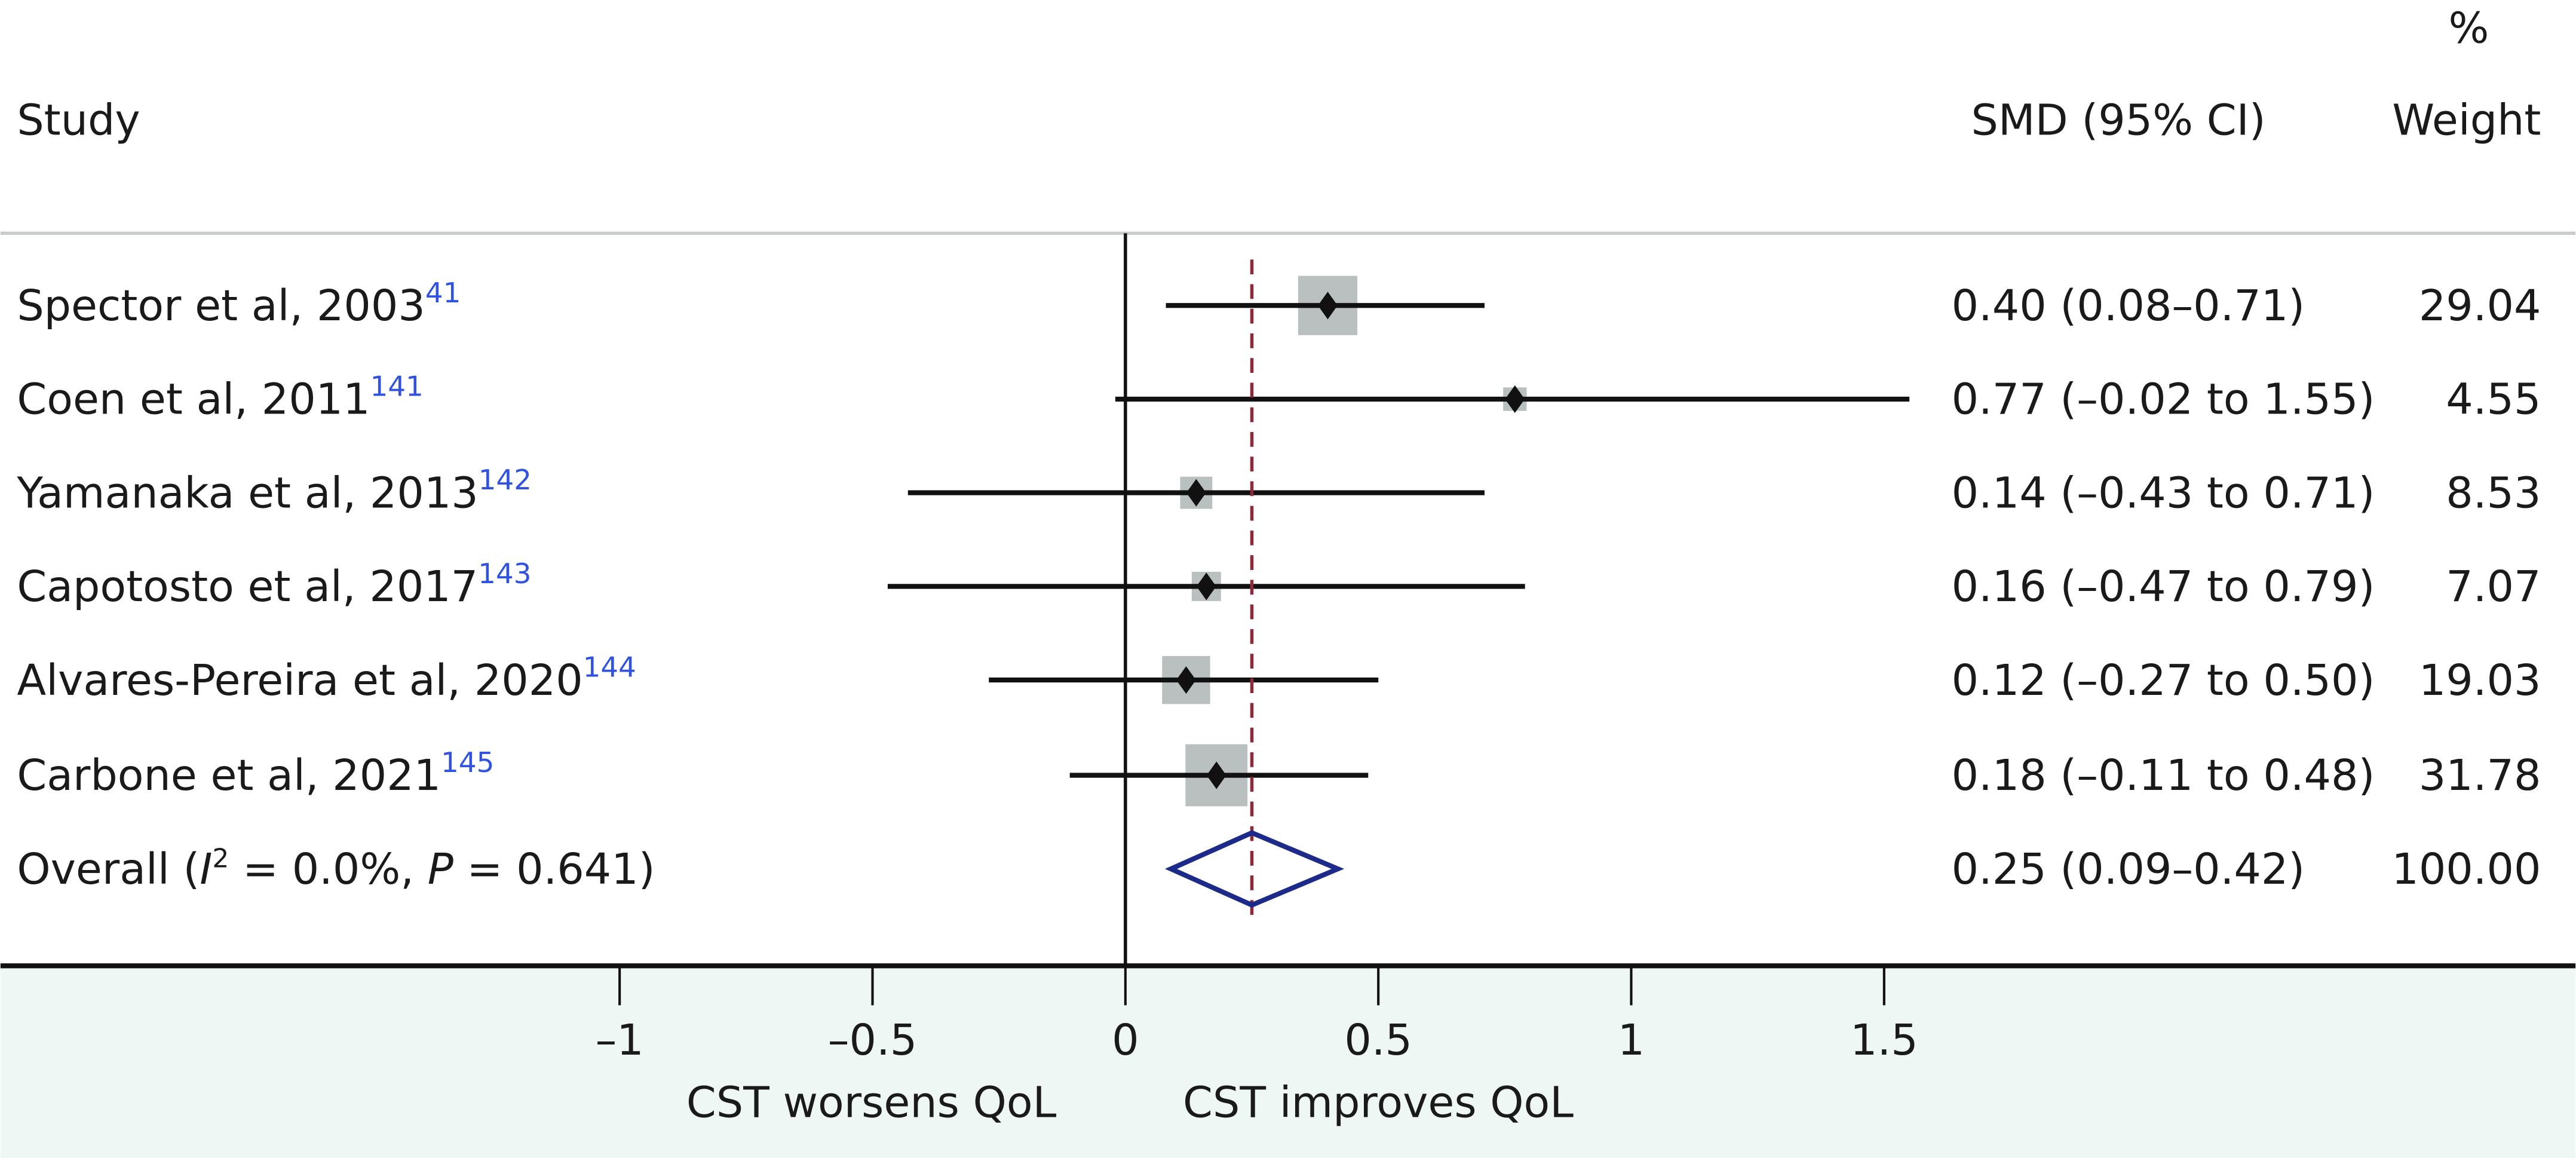 This screenshot has width=2576, height=1158. Describe the element at coordinates (327, 678) in the screenshot. I see `study-label: Alvares-Pereira et al, 2020144` at that location.